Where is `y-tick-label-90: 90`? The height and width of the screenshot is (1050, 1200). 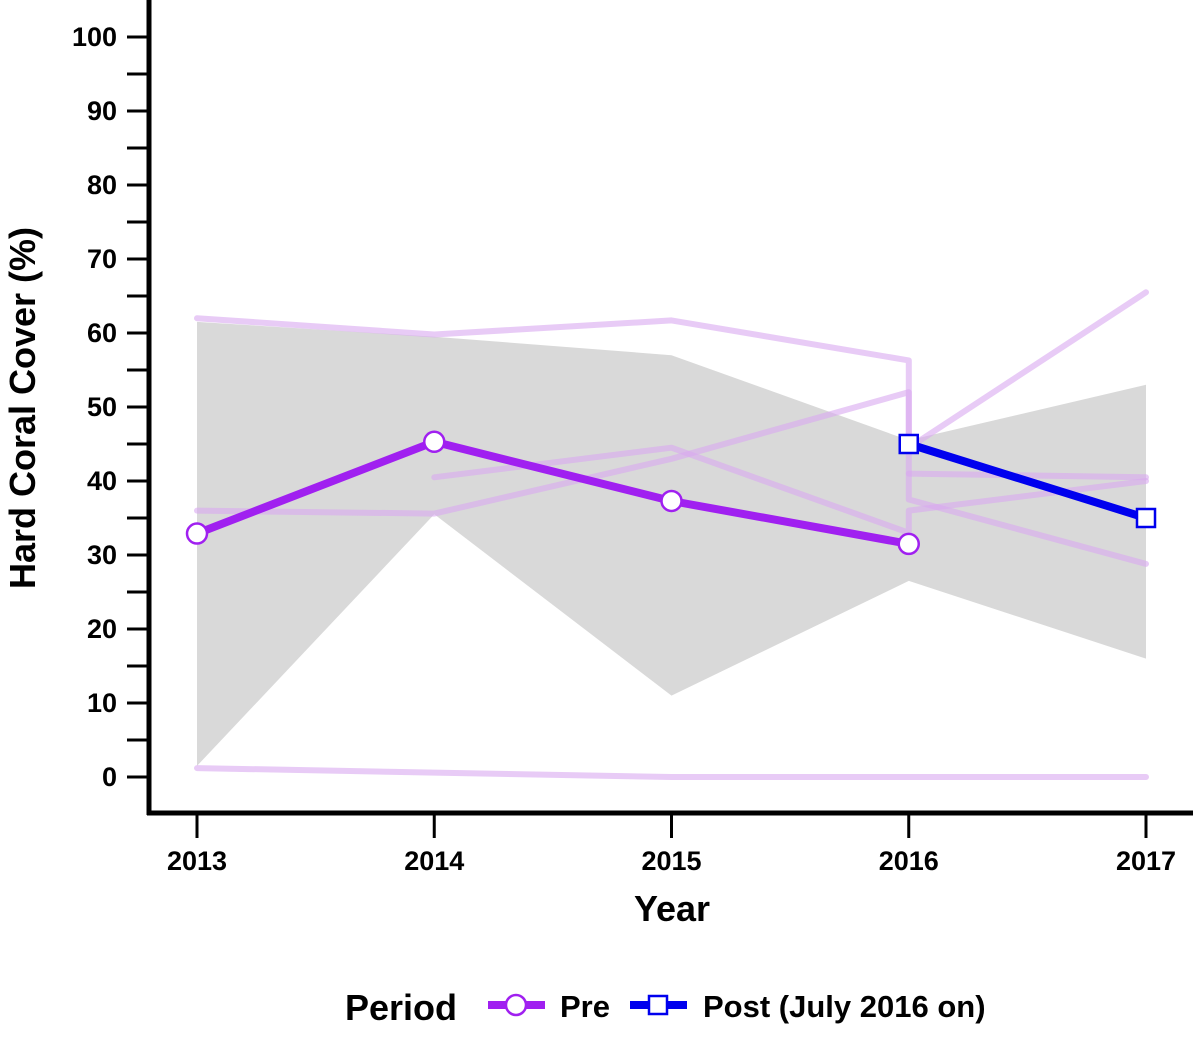 y-tick-label-90: 90 is located at coordinates (102, 111).